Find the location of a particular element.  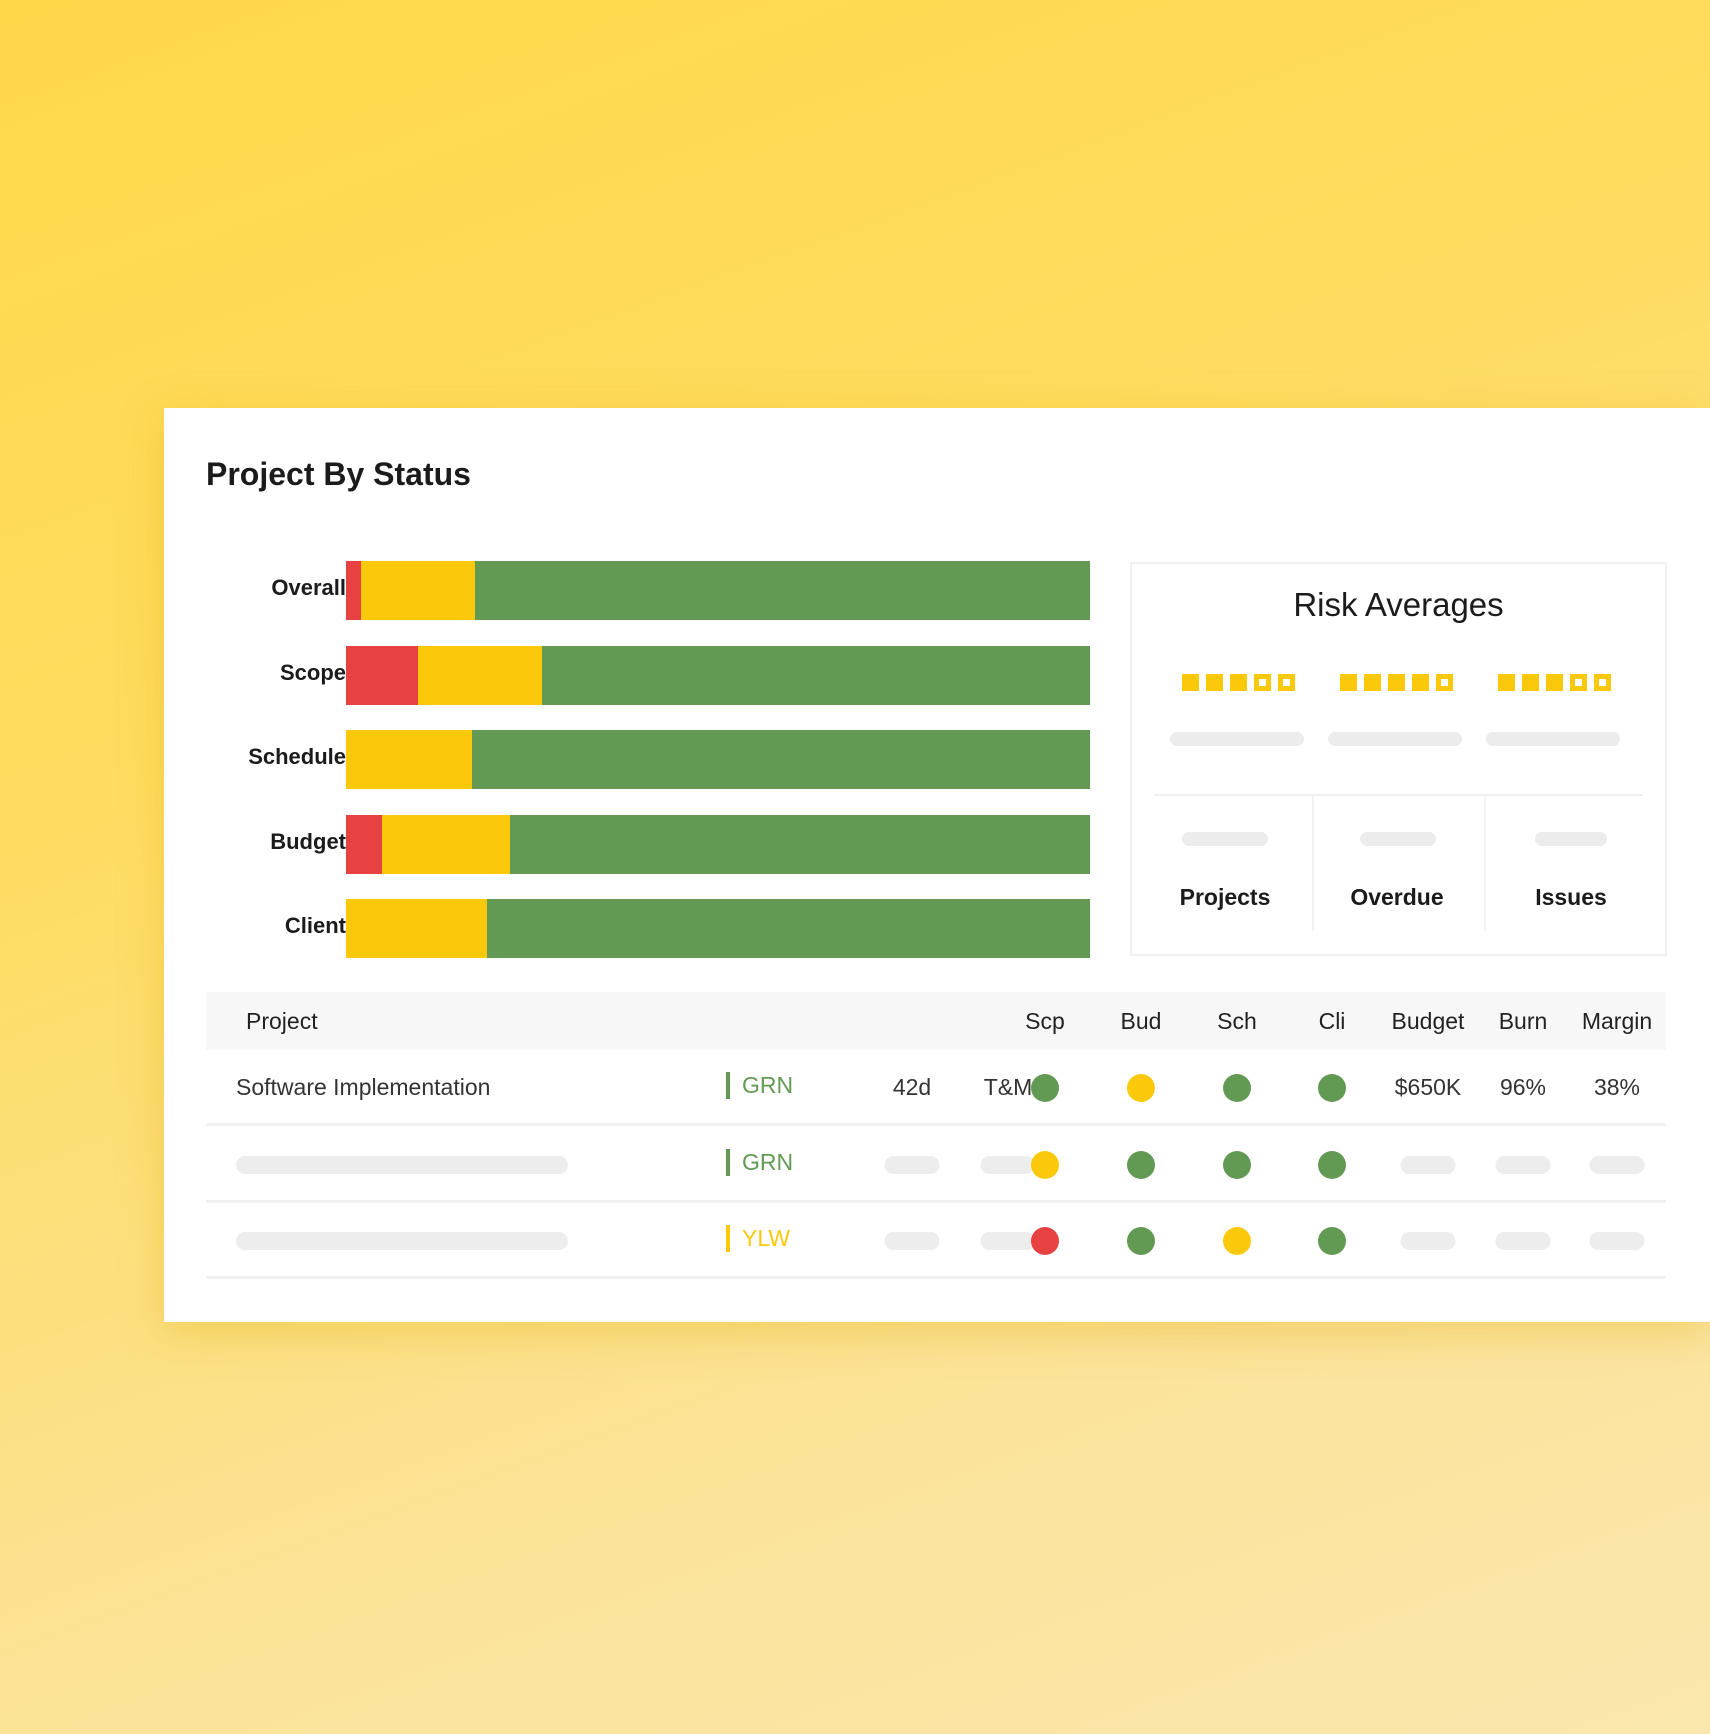

burn-value: 96% is located at coordinates (1523, 1087).